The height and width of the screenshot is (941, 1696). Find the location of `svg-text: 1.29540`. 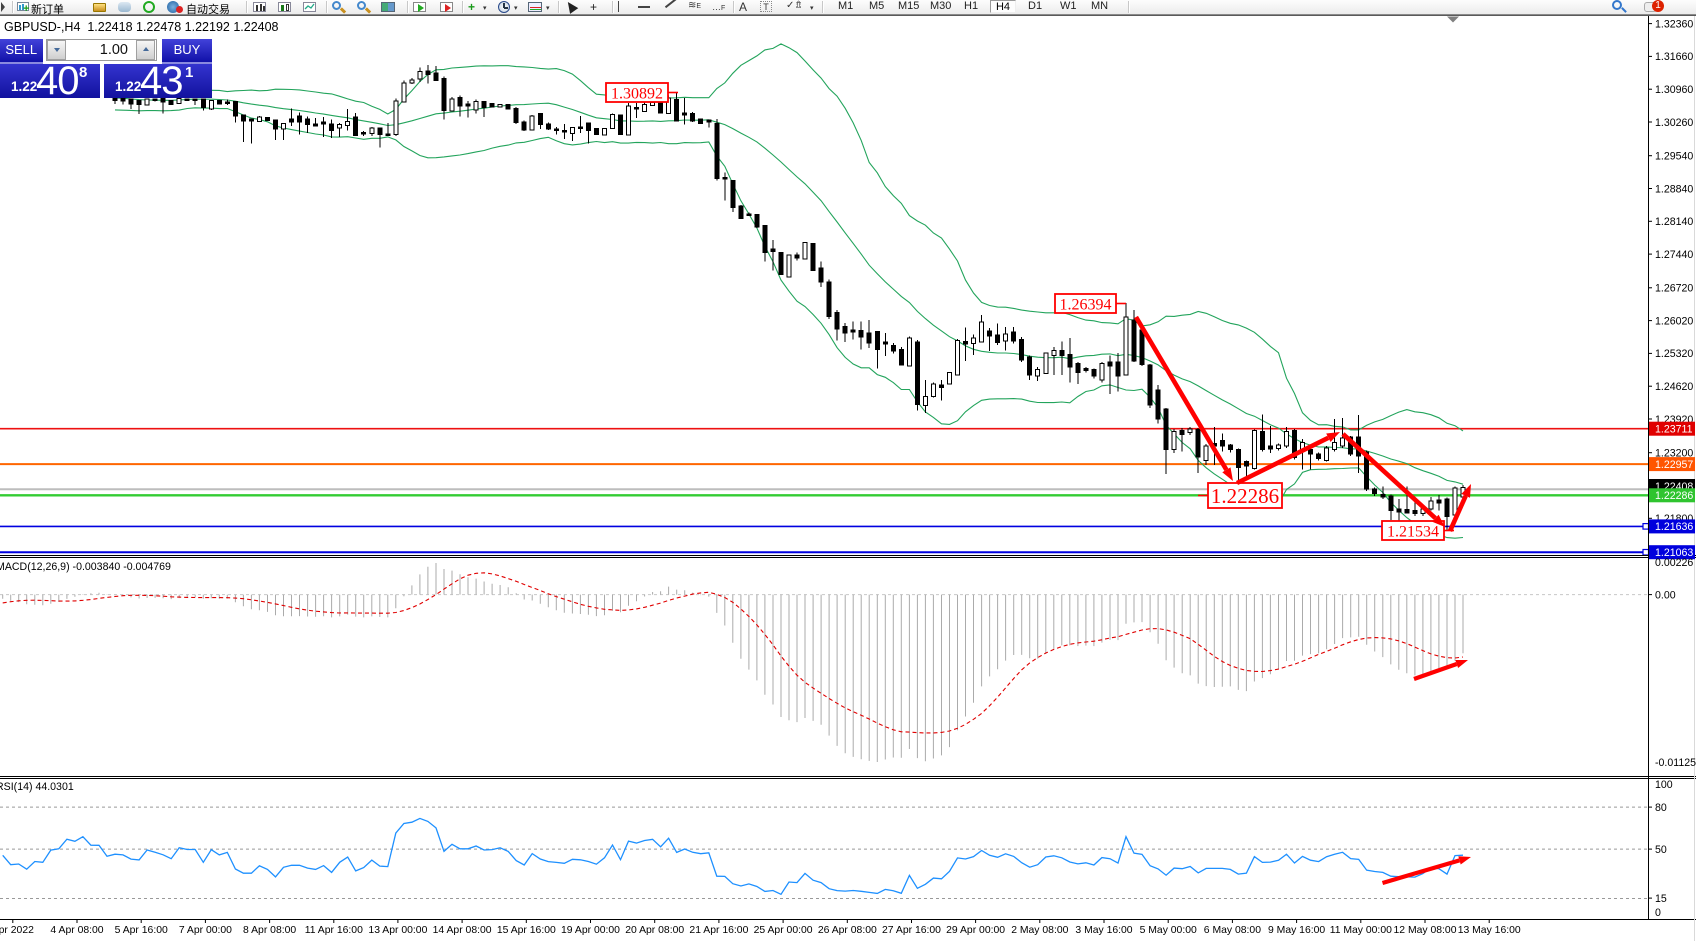

svg-text: 1.29540 is located at coordinates (1674, 157).